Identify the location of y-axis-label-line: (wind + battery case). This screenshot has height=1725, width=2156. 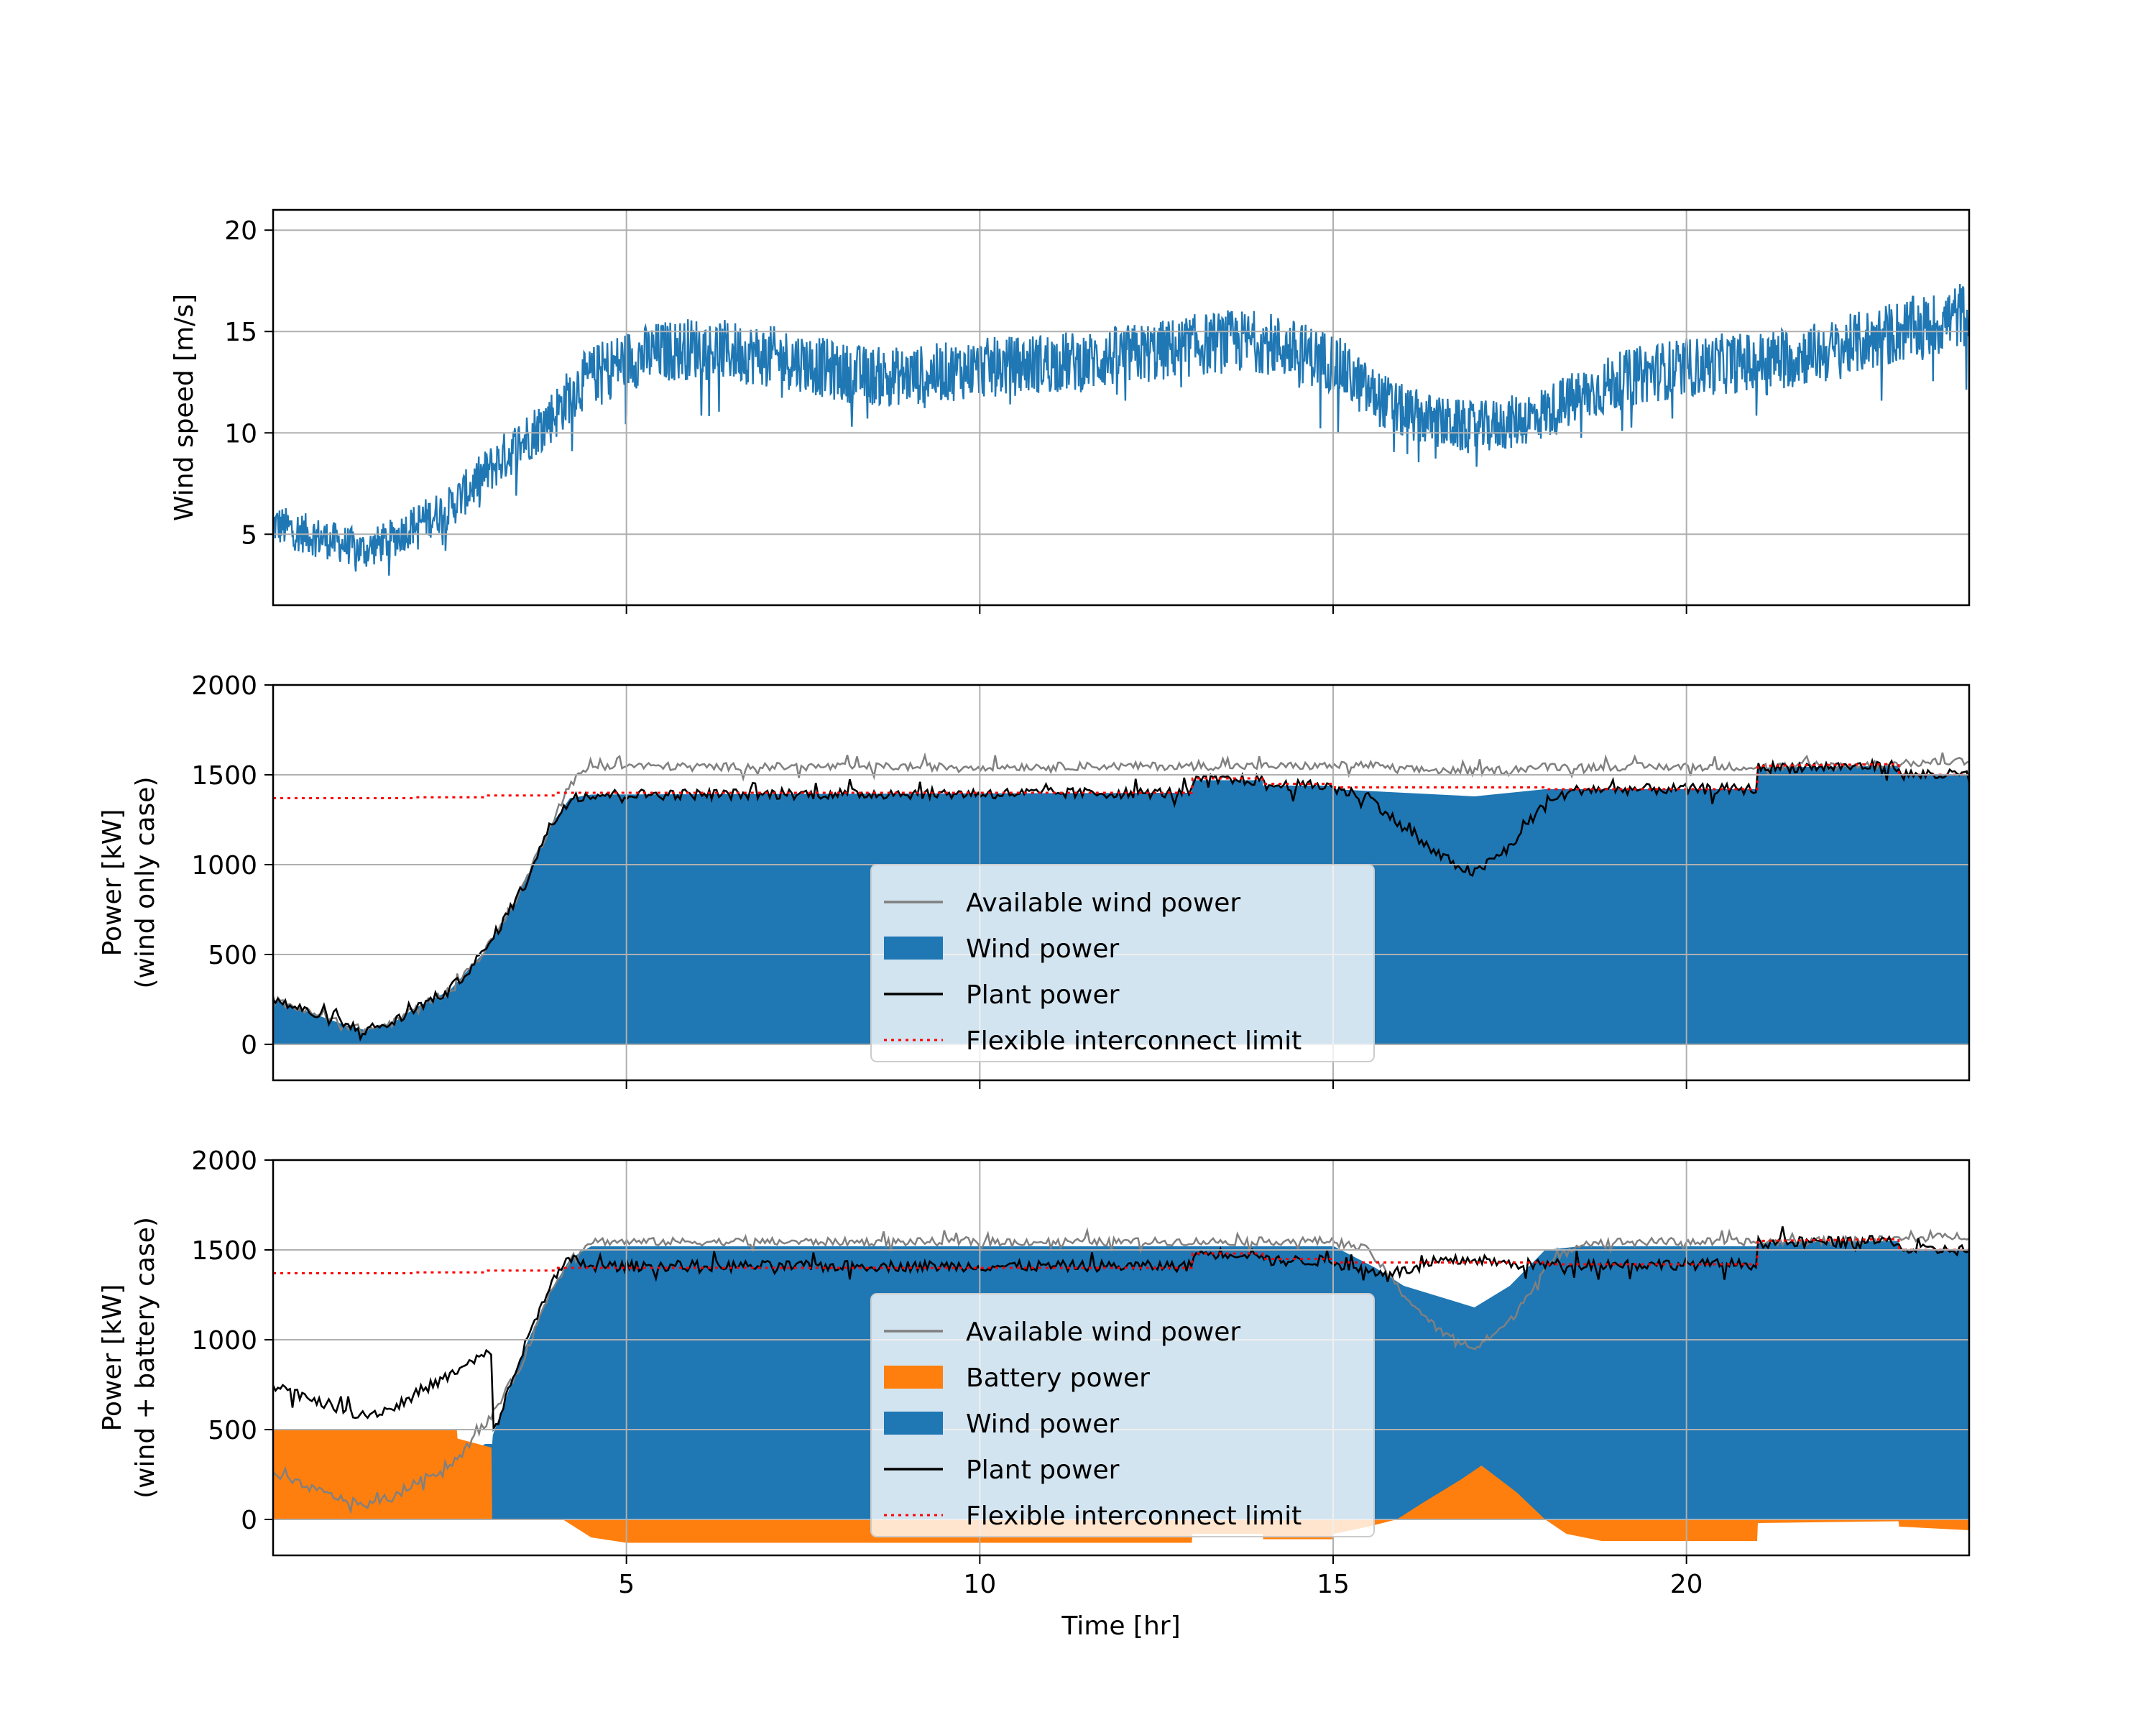
(145, 1358).